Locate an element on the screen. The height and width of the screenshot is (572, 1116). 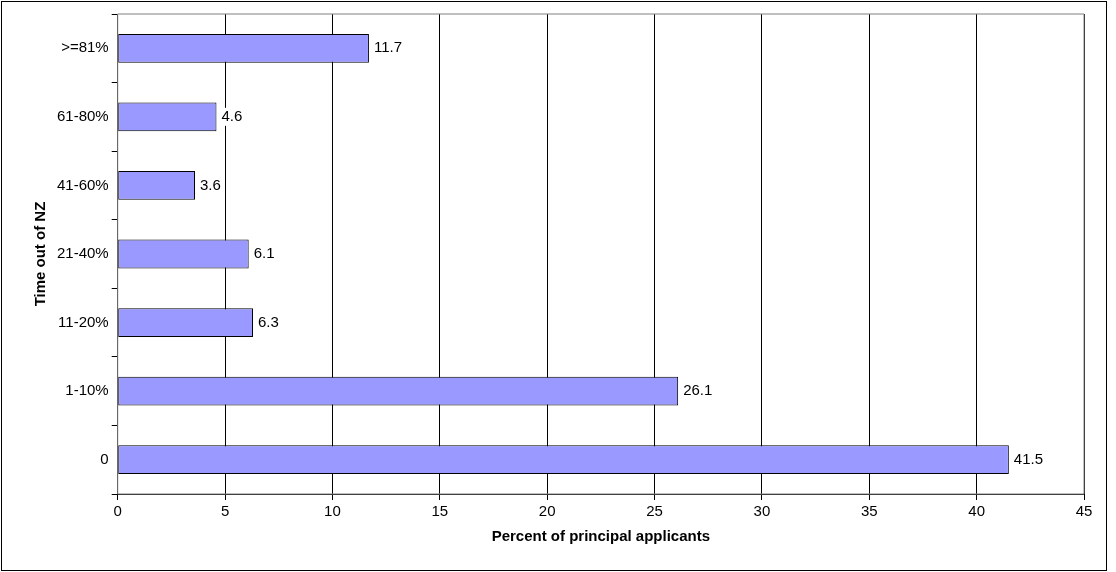
x-tick-label: 35 is located at coordinates (869, 511).